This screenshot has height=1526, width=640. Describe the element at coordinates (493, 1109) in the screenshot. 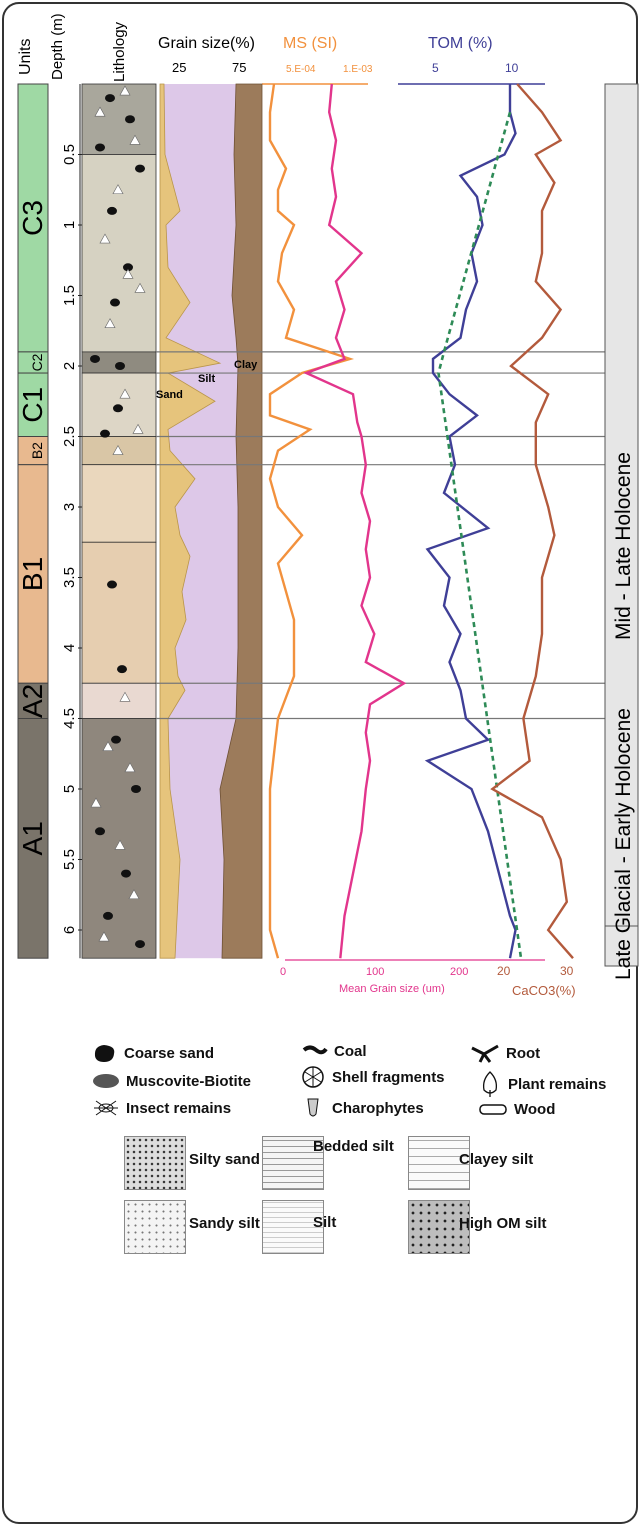

I see `wood-icon` at that location.